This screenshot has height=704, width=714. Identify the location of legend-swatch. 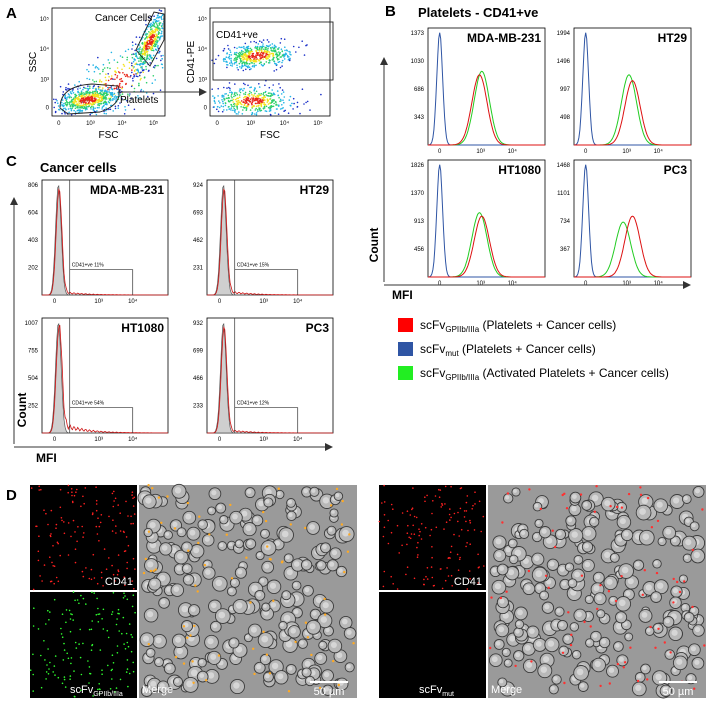
(405, 325).